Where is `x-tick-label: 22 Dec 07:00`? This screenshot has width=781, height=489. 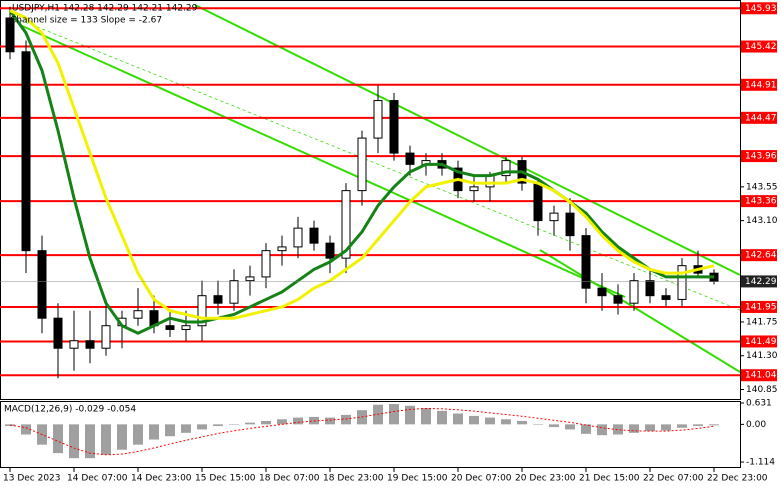 x-tick-label: 22 Dec 07:00 is located at coordinates (673, 479).